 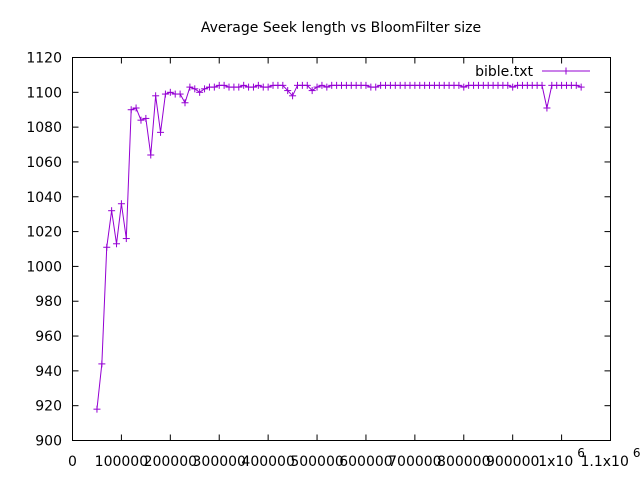 I want to click on x-tick-label: 200000, so click(x=170, y=462).